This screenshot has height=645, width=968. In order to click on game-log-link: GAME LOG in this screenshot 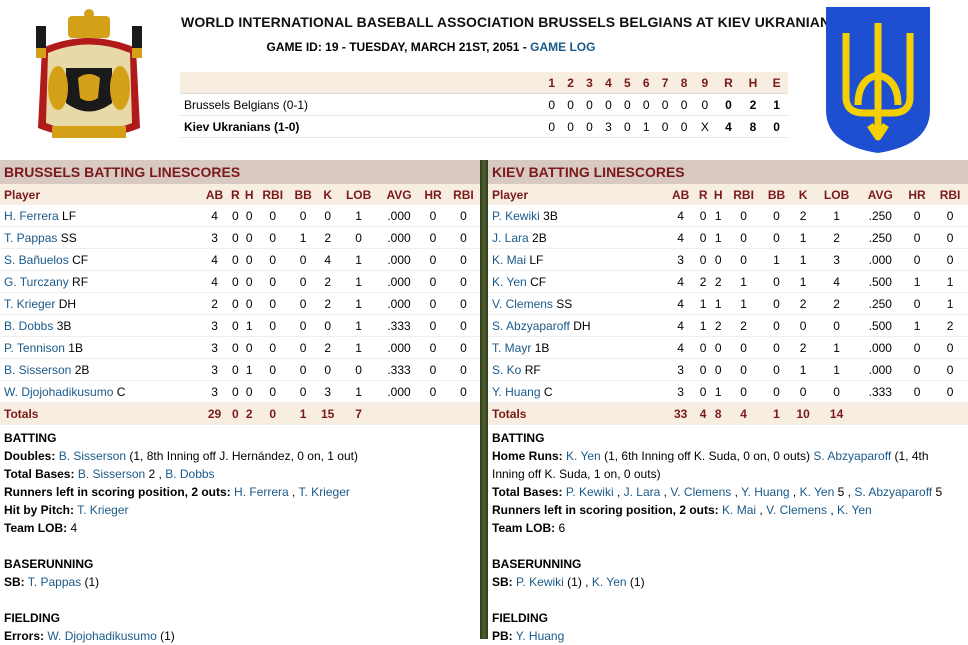, I will do `click(563, 47)`.